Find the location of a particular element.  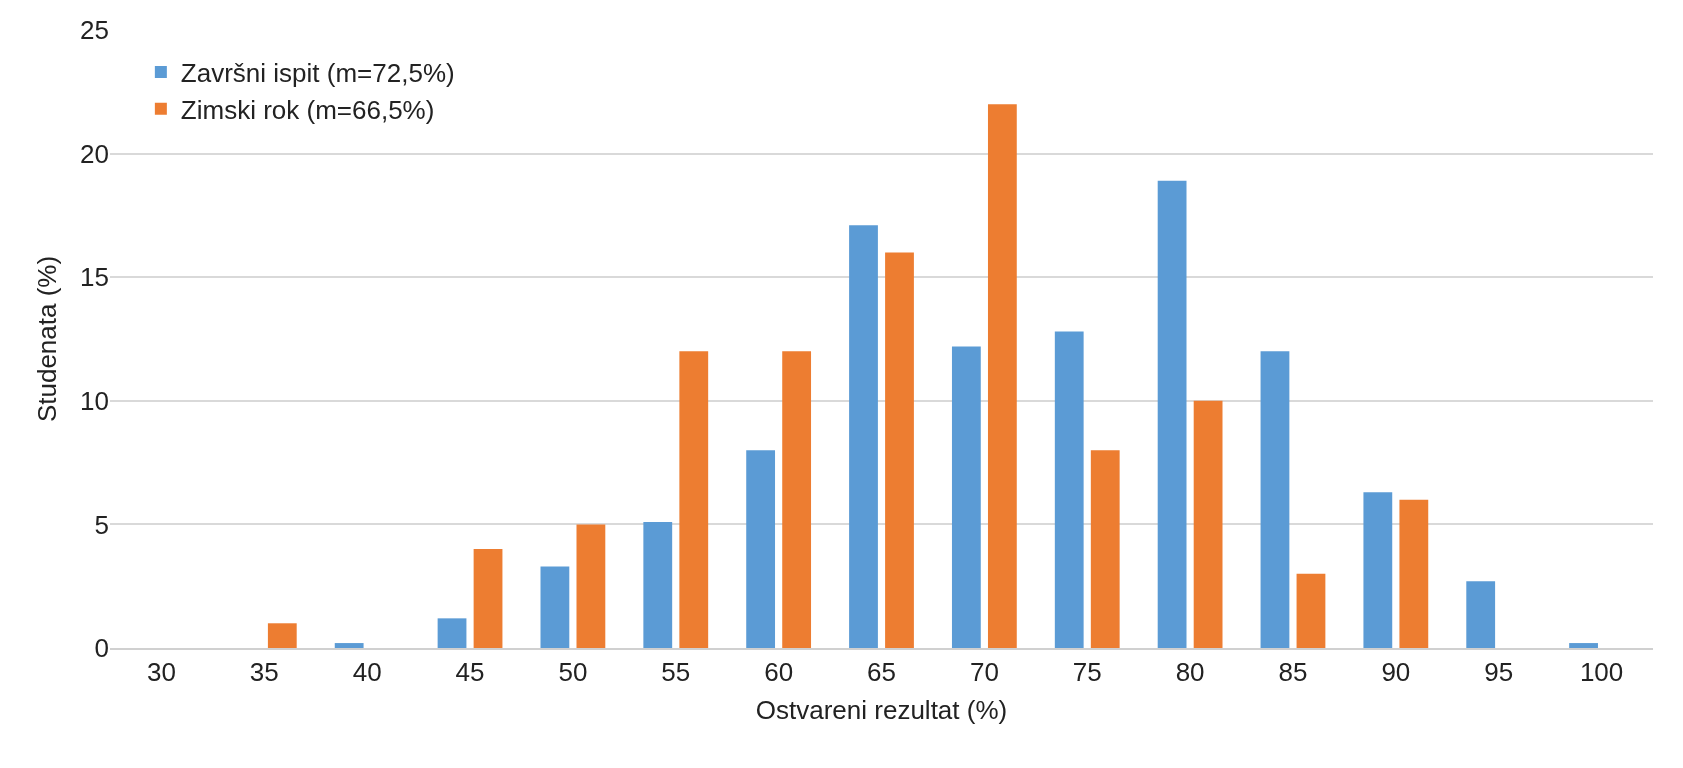

x-tick-label: 90 is located at coordinates (1396, 672).